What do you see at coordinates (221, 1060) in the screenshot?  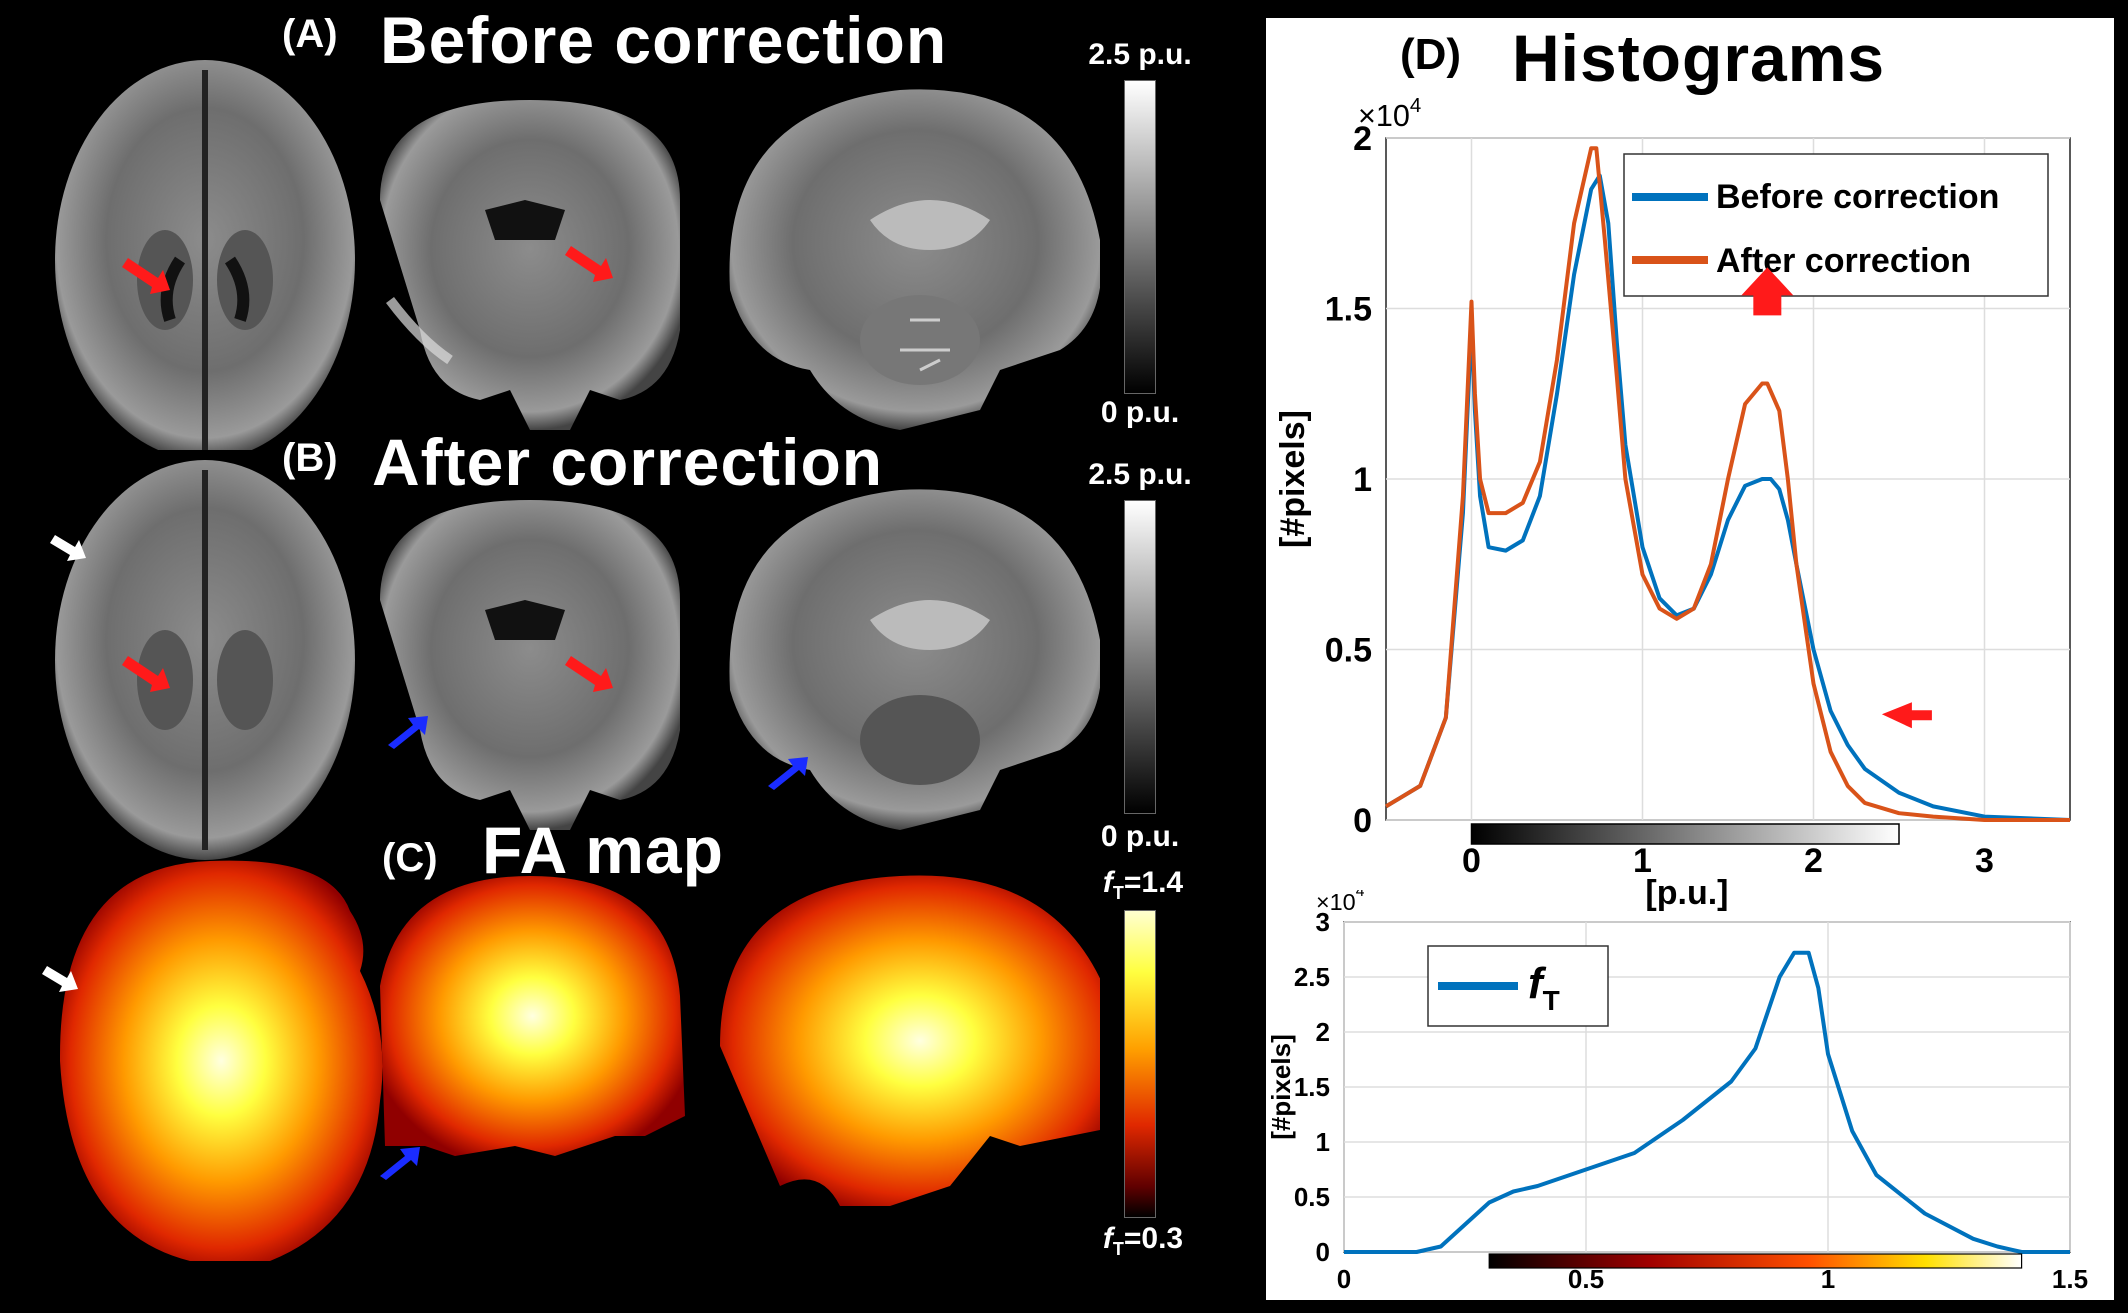 I see `axial-fa-slice` at bounding box center [221, 1060].